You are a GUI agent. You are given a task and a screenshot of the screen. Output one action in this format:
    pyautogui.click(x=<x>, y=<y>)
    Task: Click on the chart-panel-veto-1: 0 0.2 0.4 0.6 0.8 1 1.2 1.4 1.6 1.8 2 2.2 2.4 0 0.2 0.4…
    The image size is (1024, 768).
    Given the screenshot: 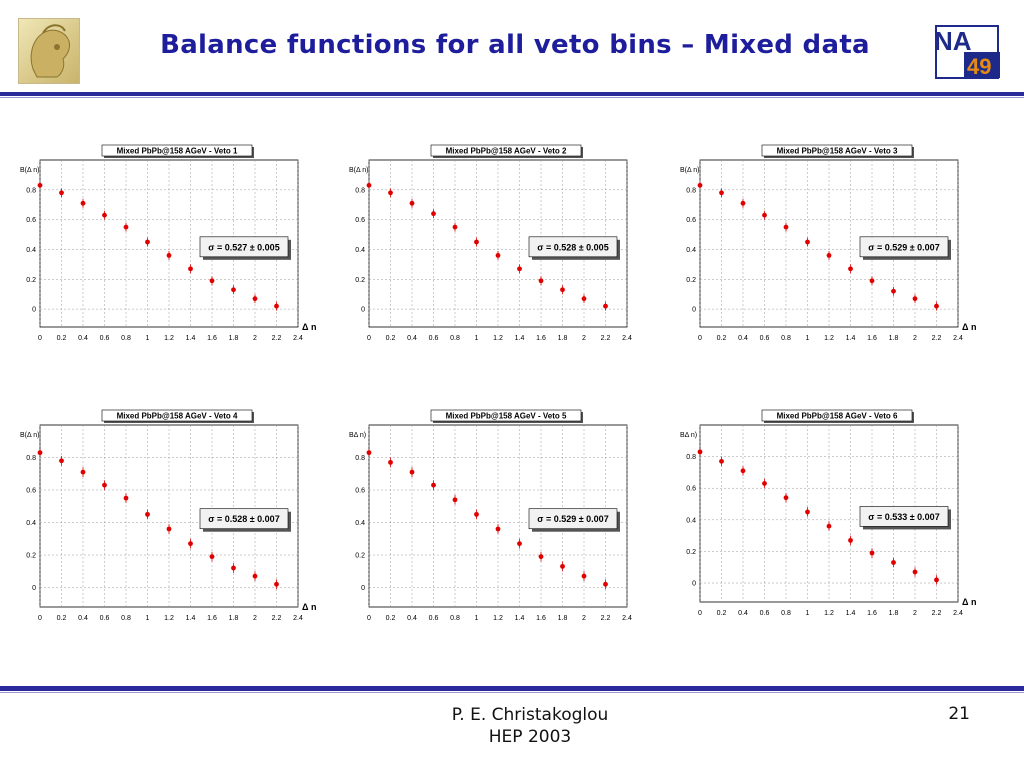 What is the action you would take?
    pyautogui.click(x=168, y=243)
    